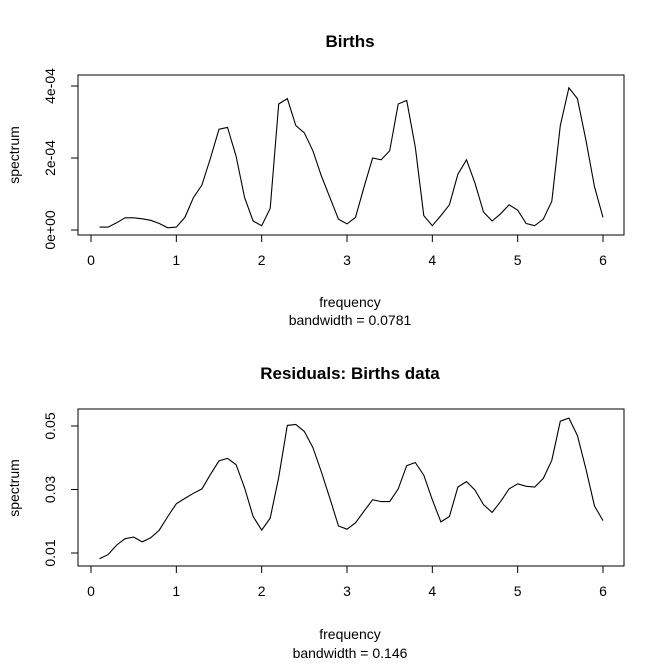  What do you see at coordinates (50, 425) in the screenshot?
I see `y-tick-label: 0.05` at bounding box center [50, 425].